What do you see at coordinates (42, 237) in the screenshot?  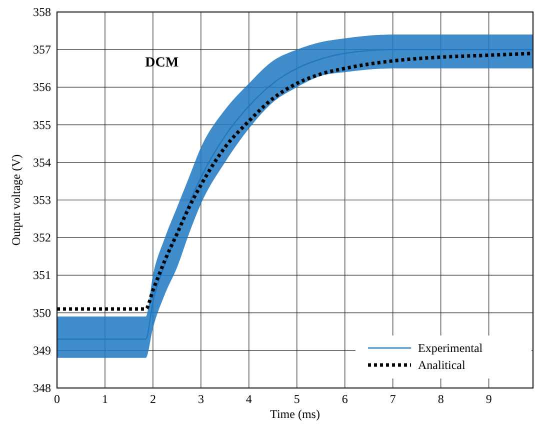 I see `y-tick-label: 352` at bounding box center [42, 237].